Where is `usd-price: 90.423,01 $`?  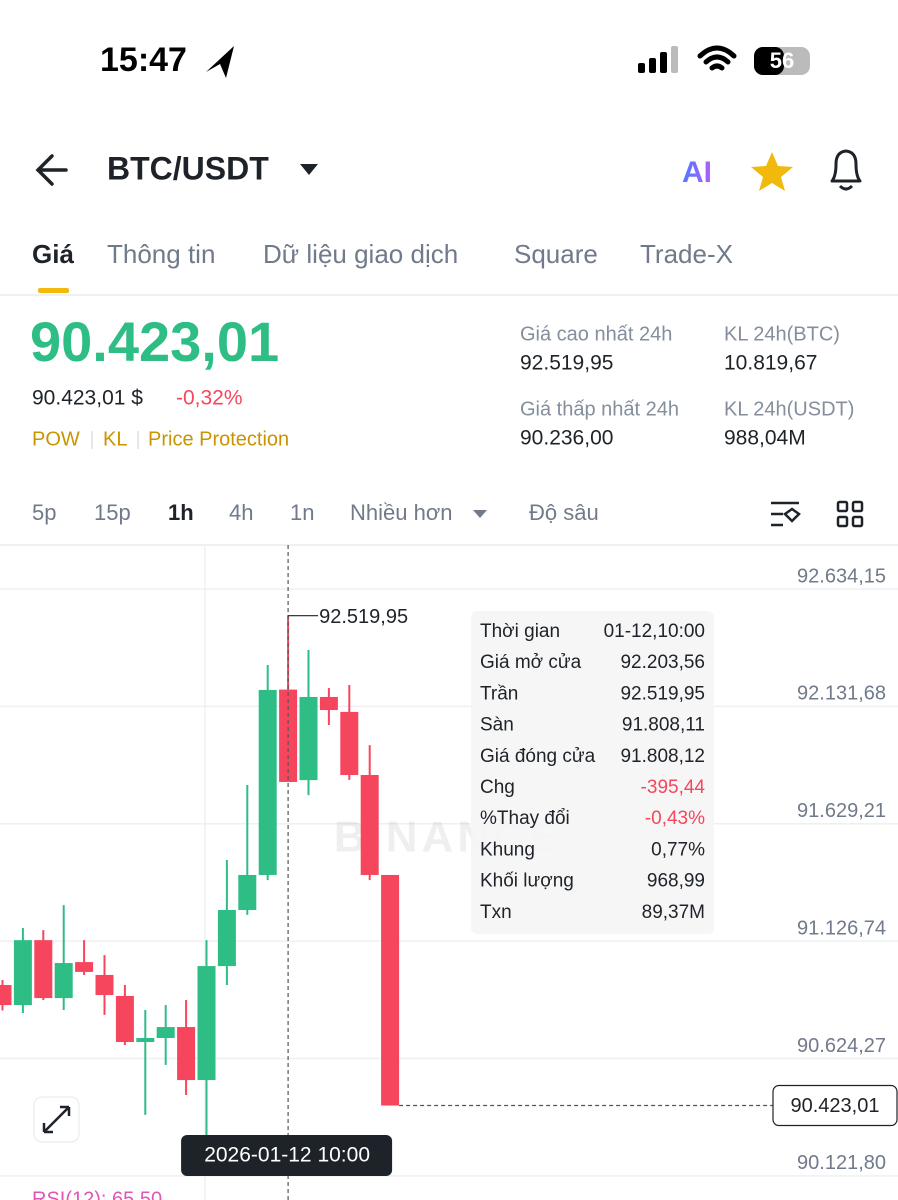 usd-price: 90.423,01 $ is located at coordinates (87, 398).